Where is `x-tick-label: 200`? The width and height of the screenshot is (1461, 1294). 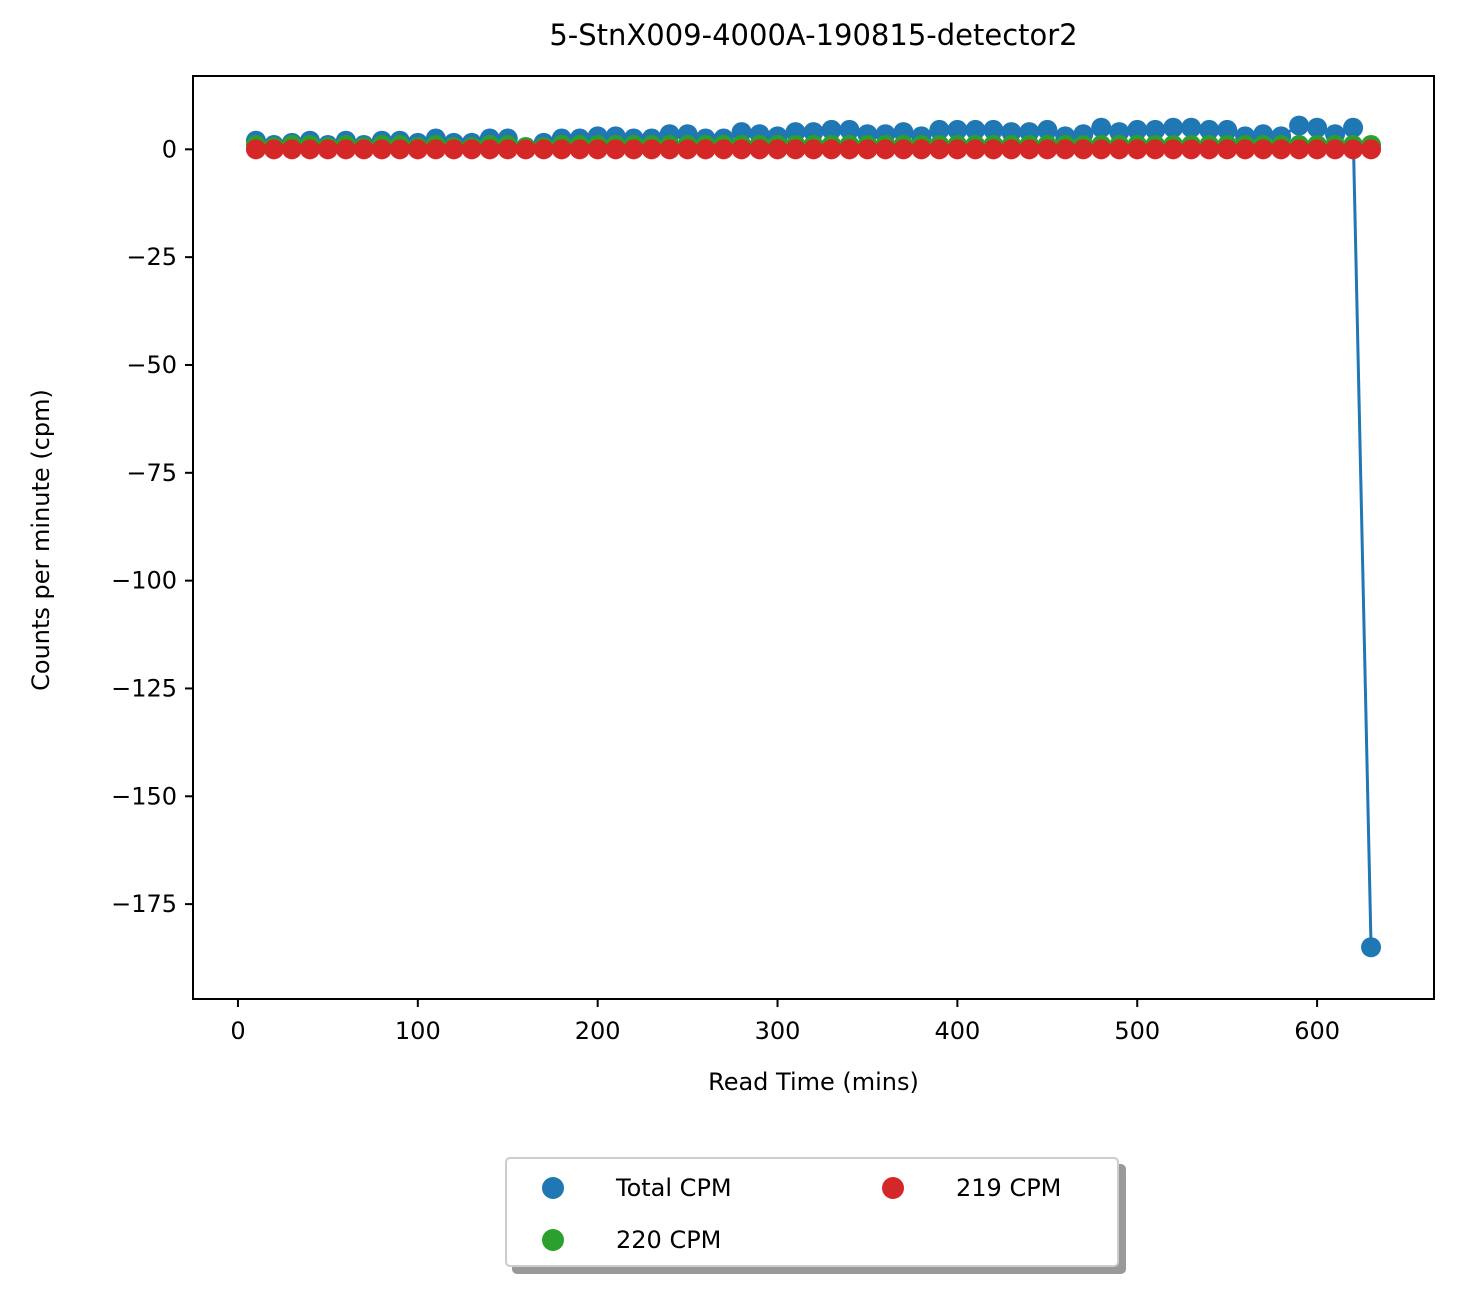 x-tick-label: 200 is located at coordinates (598, 1031).